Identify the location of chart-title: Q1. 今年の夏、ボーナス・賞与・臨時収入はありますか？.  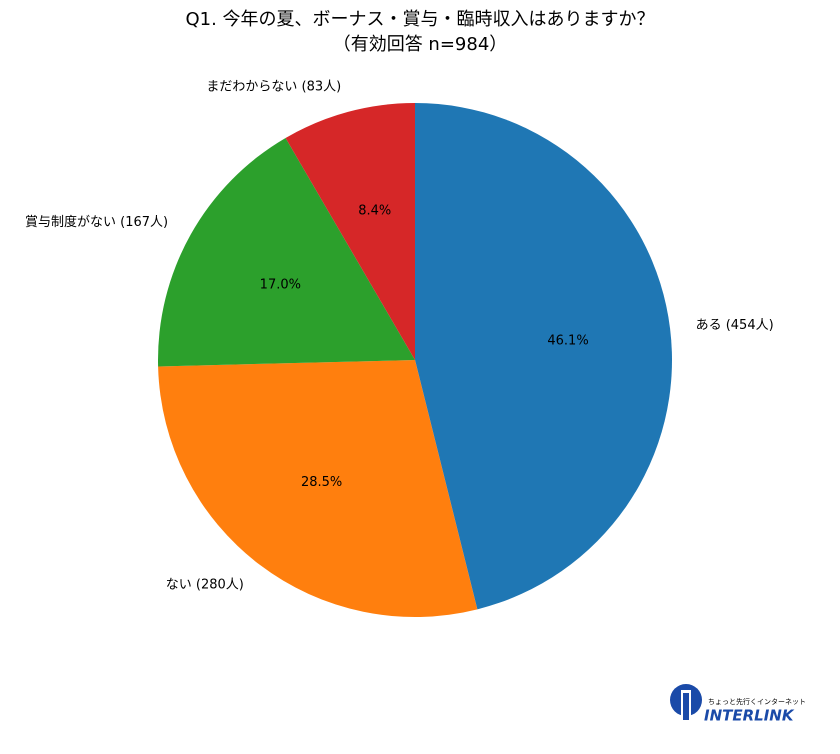
(419, 19).